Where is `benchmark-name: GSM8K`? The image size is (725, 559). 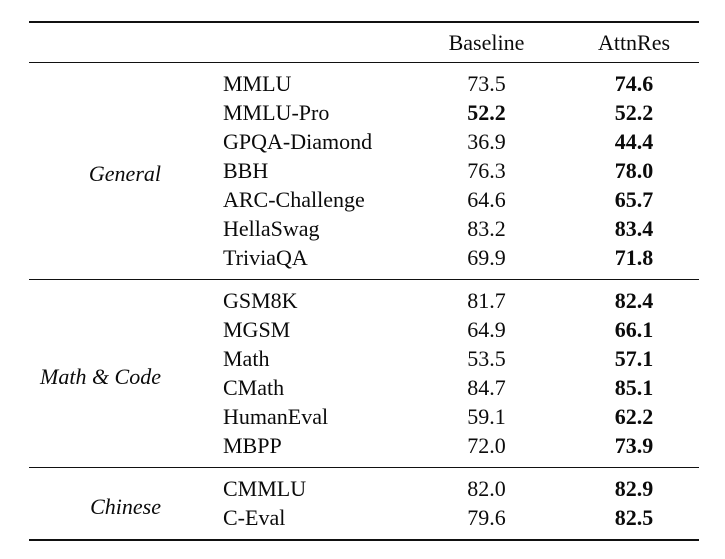
benchmark-name: GSM8K is located at coordinates (311, 297).